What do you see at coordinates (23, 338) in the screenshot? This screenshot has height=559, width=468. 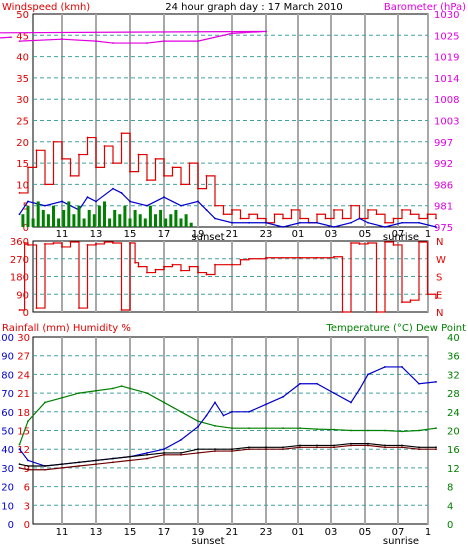 I see `rain-y-tick-10: 30` at bounding box center [23, 338].